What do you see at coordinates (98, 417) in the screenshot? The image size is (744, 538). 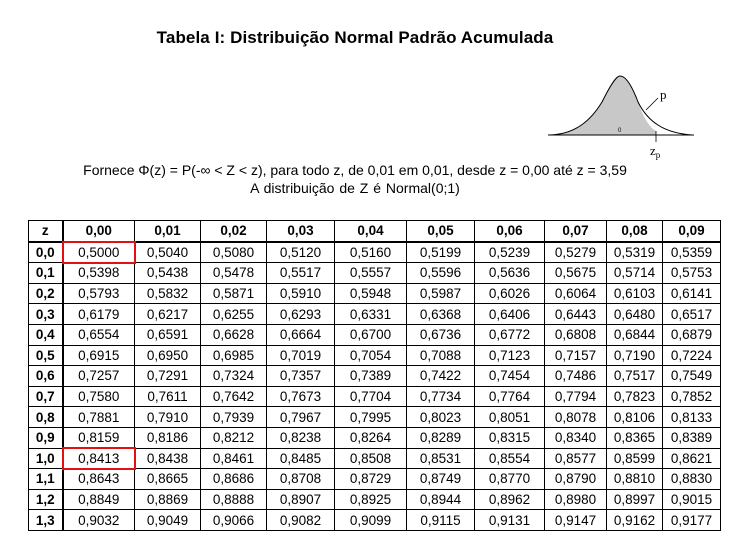 I see `table-cell: 0,7881` at bounding box center [98, 417].